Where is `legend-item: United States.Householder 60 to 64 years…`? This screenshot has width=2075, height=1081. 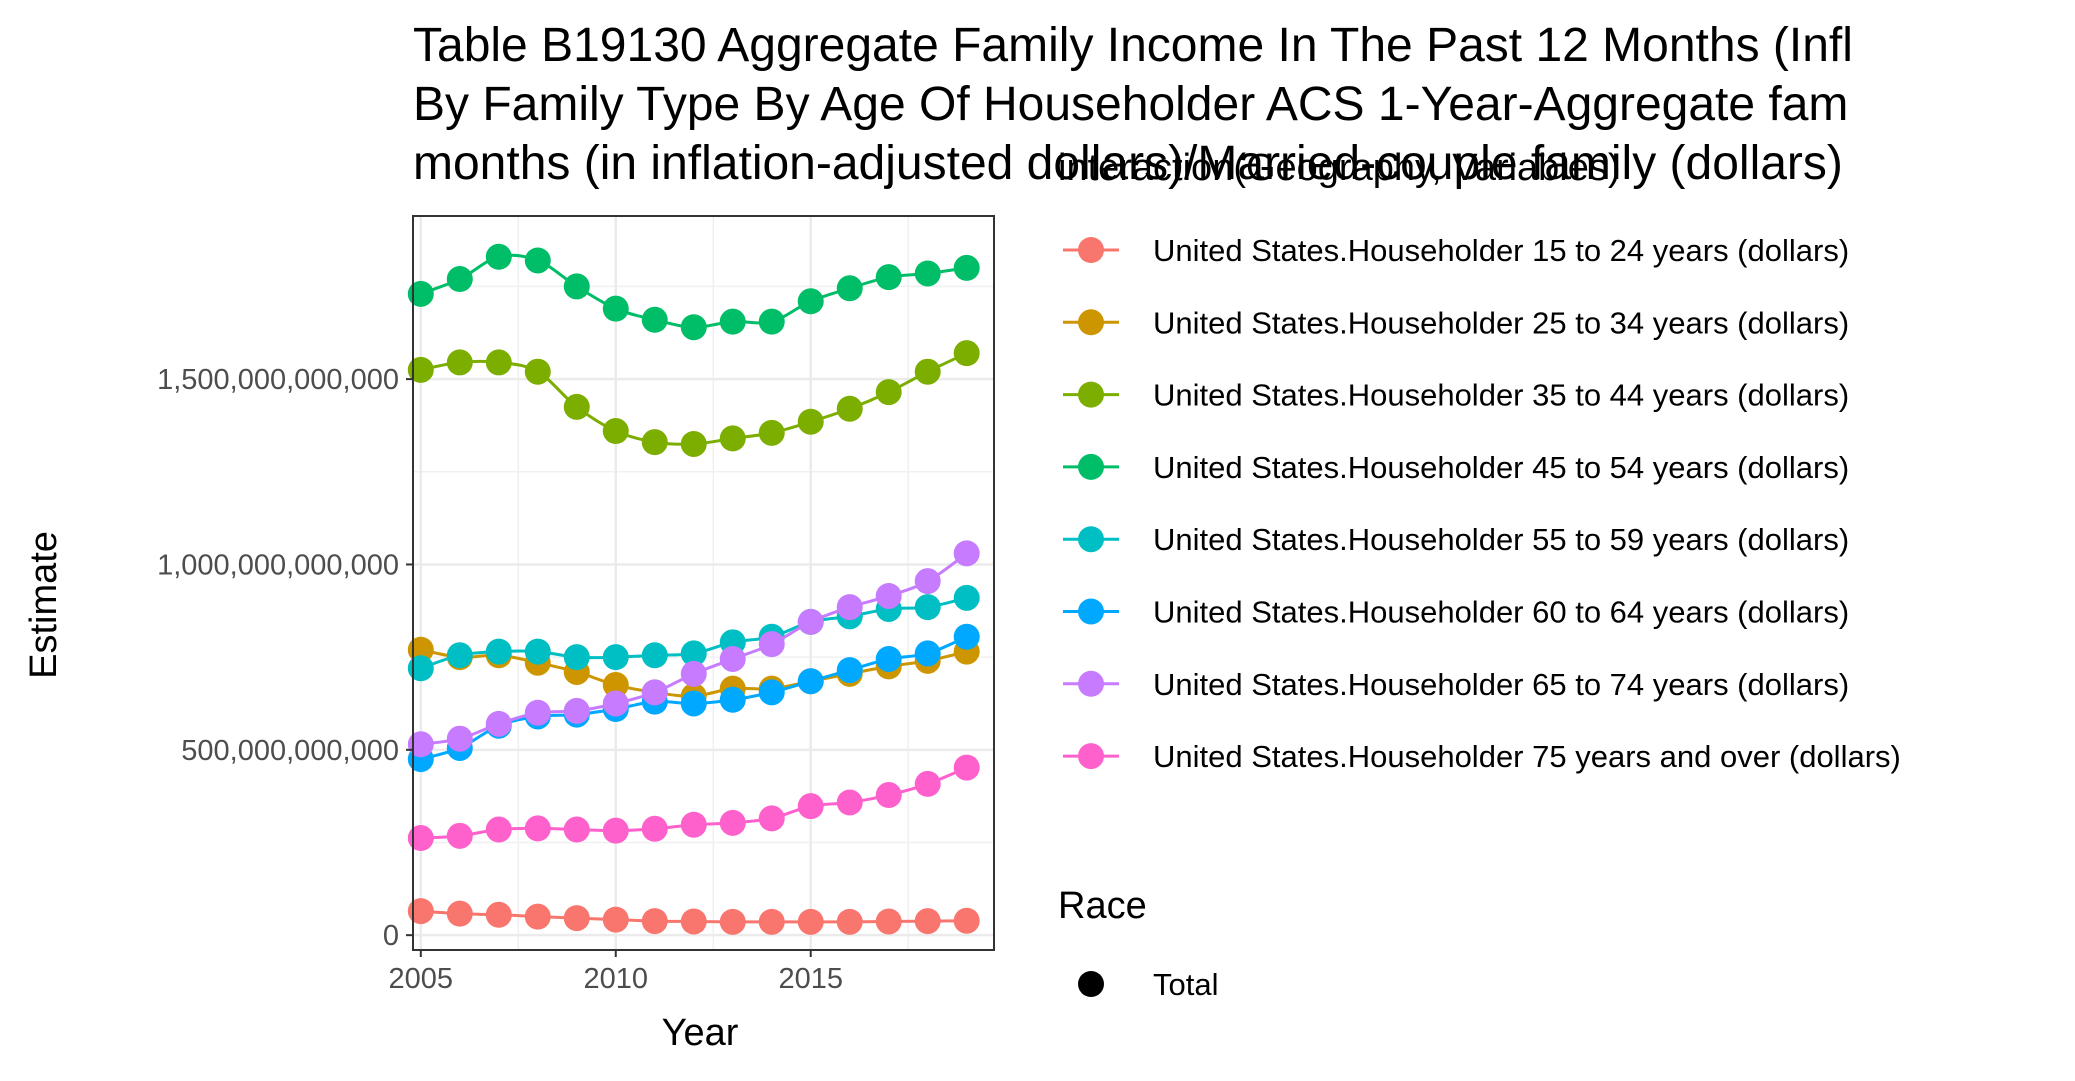 legend-item: United States.Householder 60 to 64 years… is located at coordinates (1456, 612).